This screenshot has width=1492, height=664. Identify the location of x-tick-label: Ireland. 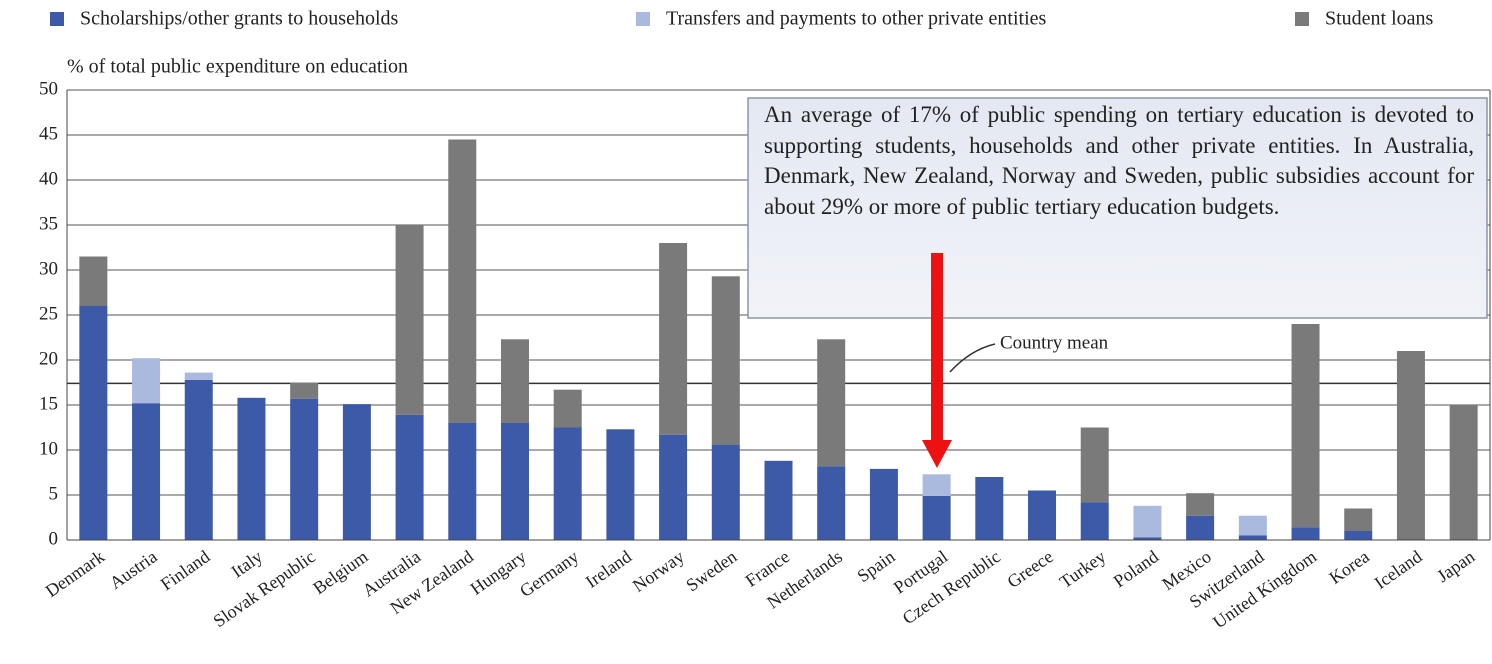
(608, 569).